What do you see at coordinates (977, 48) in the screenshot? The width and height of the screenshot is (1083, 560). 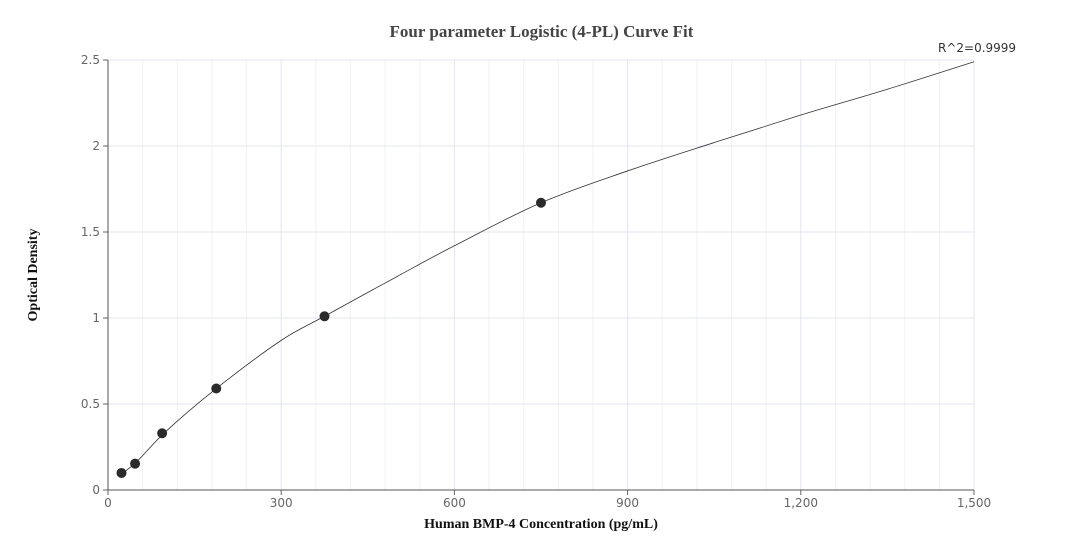 I see `r-squared-annotation: R^2=0.9999` at bounding box center [977, 48].